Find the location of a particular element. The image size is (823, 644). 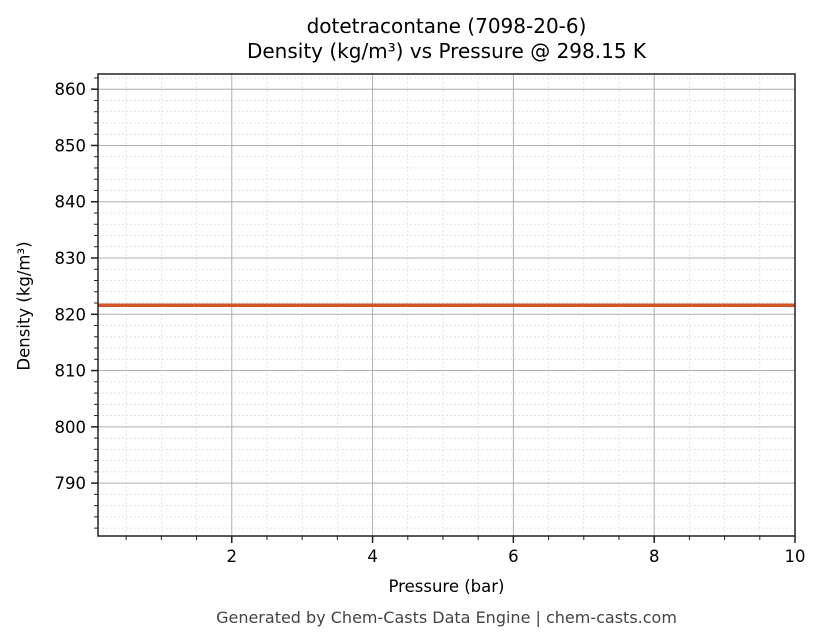

y-tick-label: 790 is located at coordinates (71, 483).